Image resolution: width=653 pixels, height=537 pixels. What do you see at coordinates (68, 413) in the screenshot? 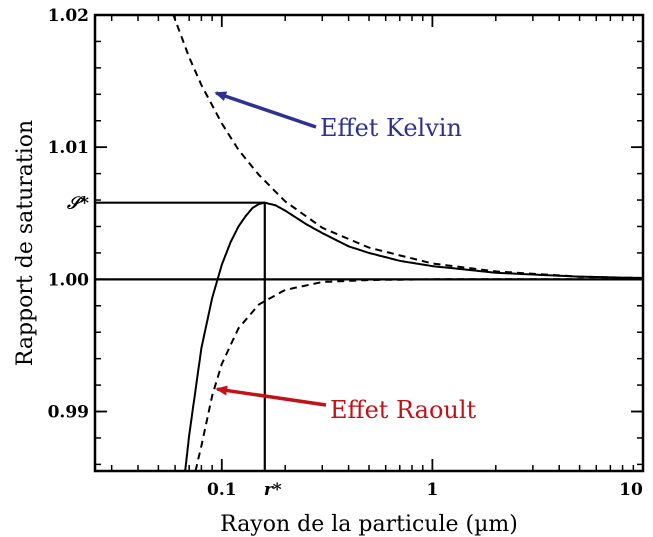
I see `y-tick-label: 0.99` at bounding box center [68, 413].